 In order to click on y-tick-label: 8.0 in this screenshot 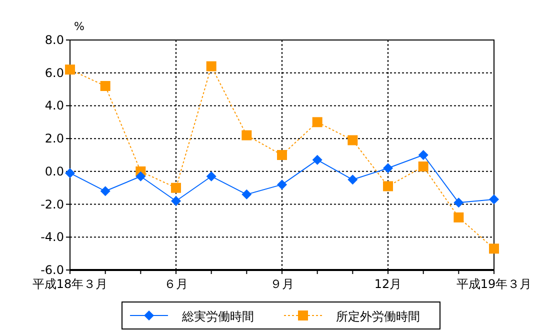, I will do `click(54, 40)`.